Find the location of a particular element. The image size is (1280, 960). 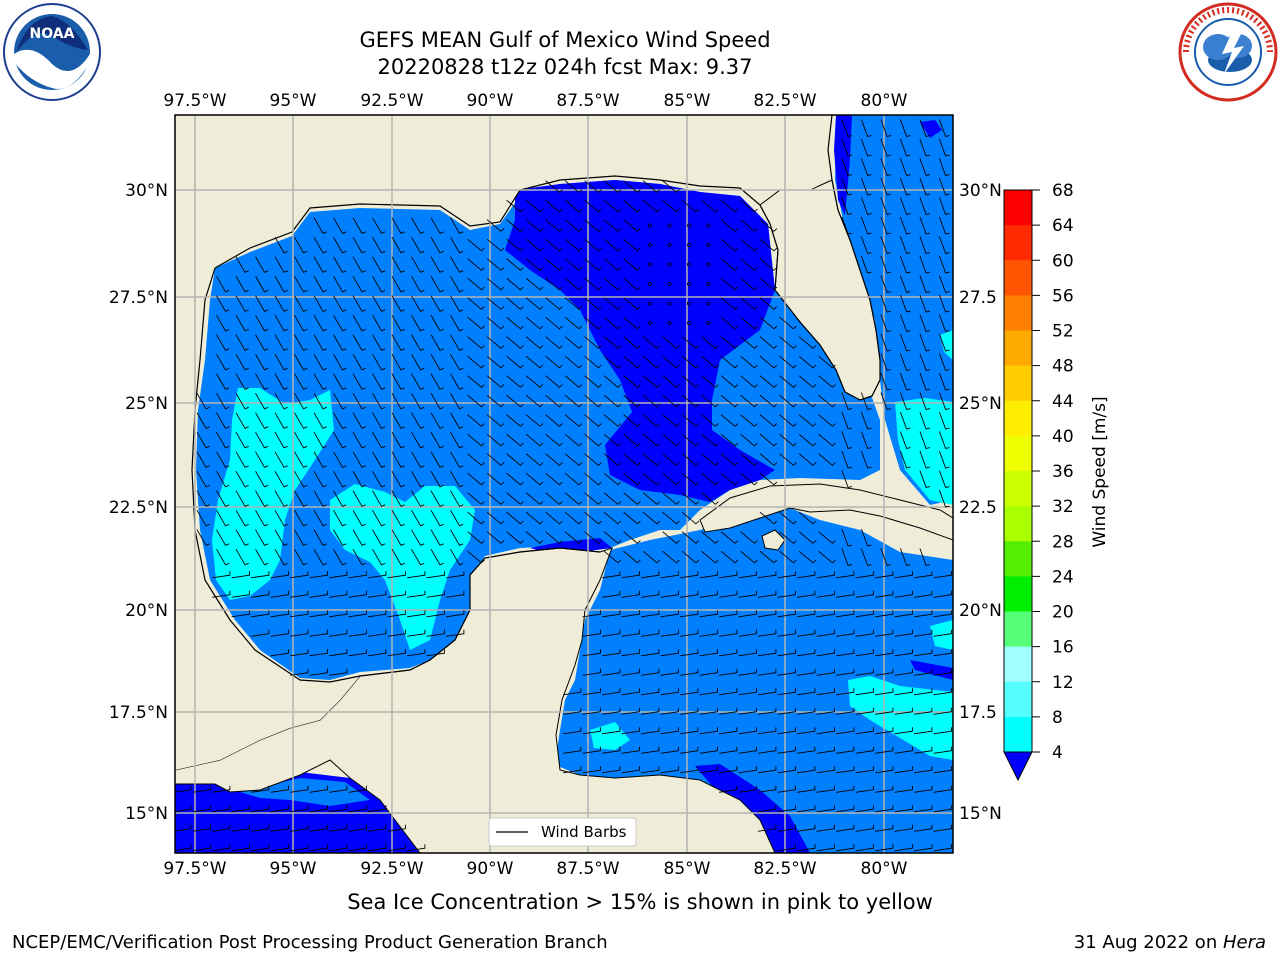

noaa-logo-text: NOAA is located at coordinates (52, 34).